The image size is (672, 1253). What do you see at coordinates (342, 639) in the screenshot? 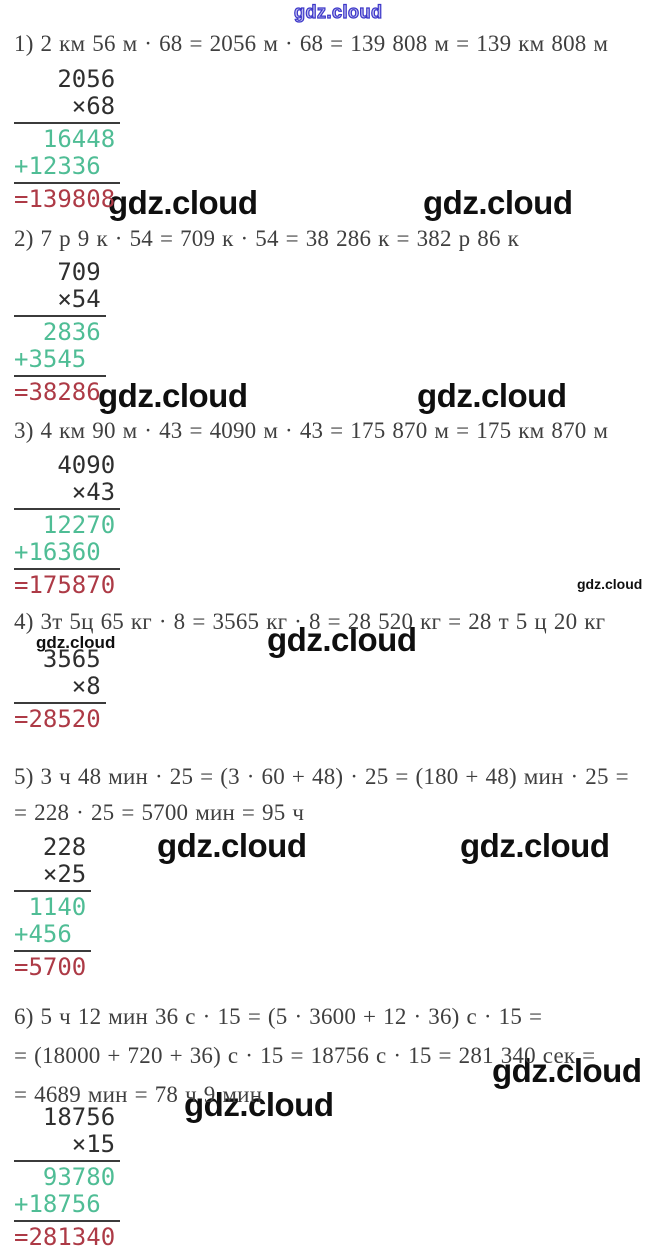
I see `watermark-p4-center: gdz.cloud` at bounding box center [342, 639].